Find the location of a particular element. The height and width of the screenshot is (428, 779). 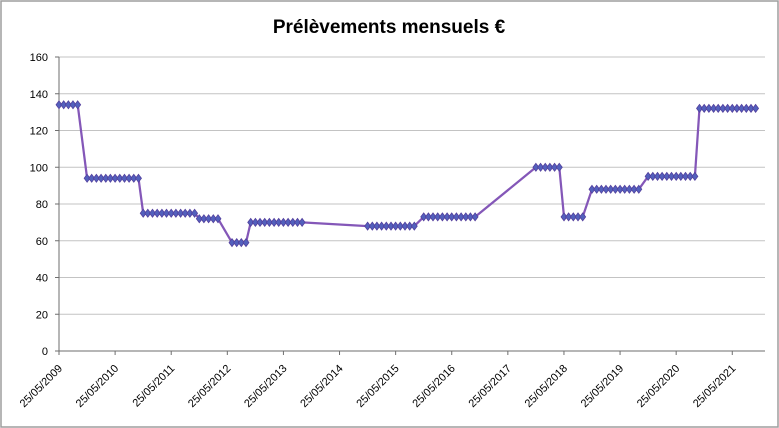

svg-text: 25/05/2015 is located at coordinates (377, 386).